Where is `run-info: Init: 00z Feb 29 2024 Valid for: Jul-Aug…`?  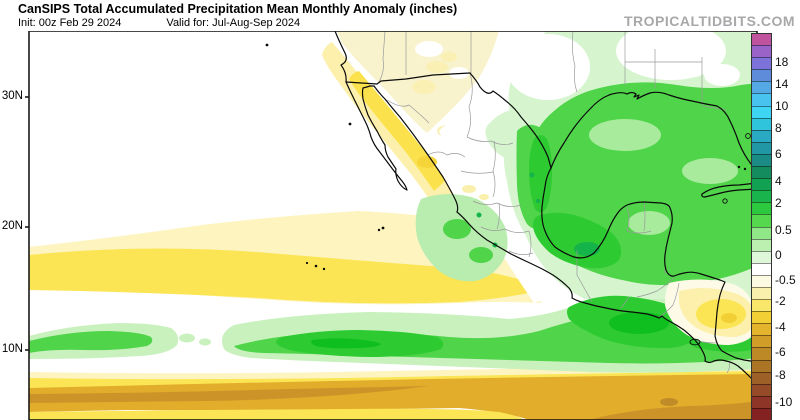
run-info: Init: 00z Feb 29 2024 Valid for: Jul-Aug… is located at coordinates (159, 23).